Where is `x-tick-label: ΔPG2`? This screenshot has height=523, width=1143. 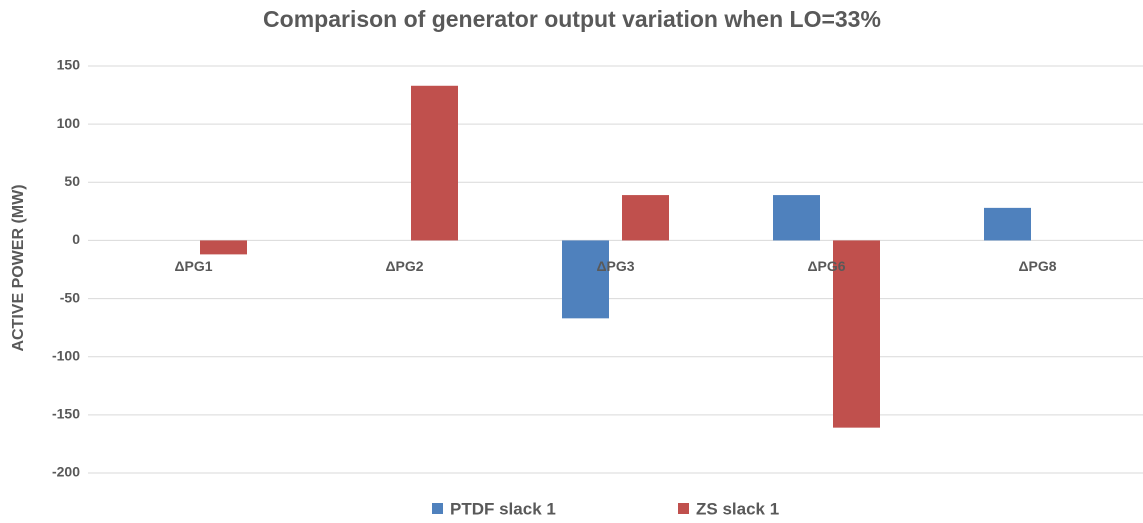 x-tick-label: ΔPG2 is located at coordinates (404, 266).